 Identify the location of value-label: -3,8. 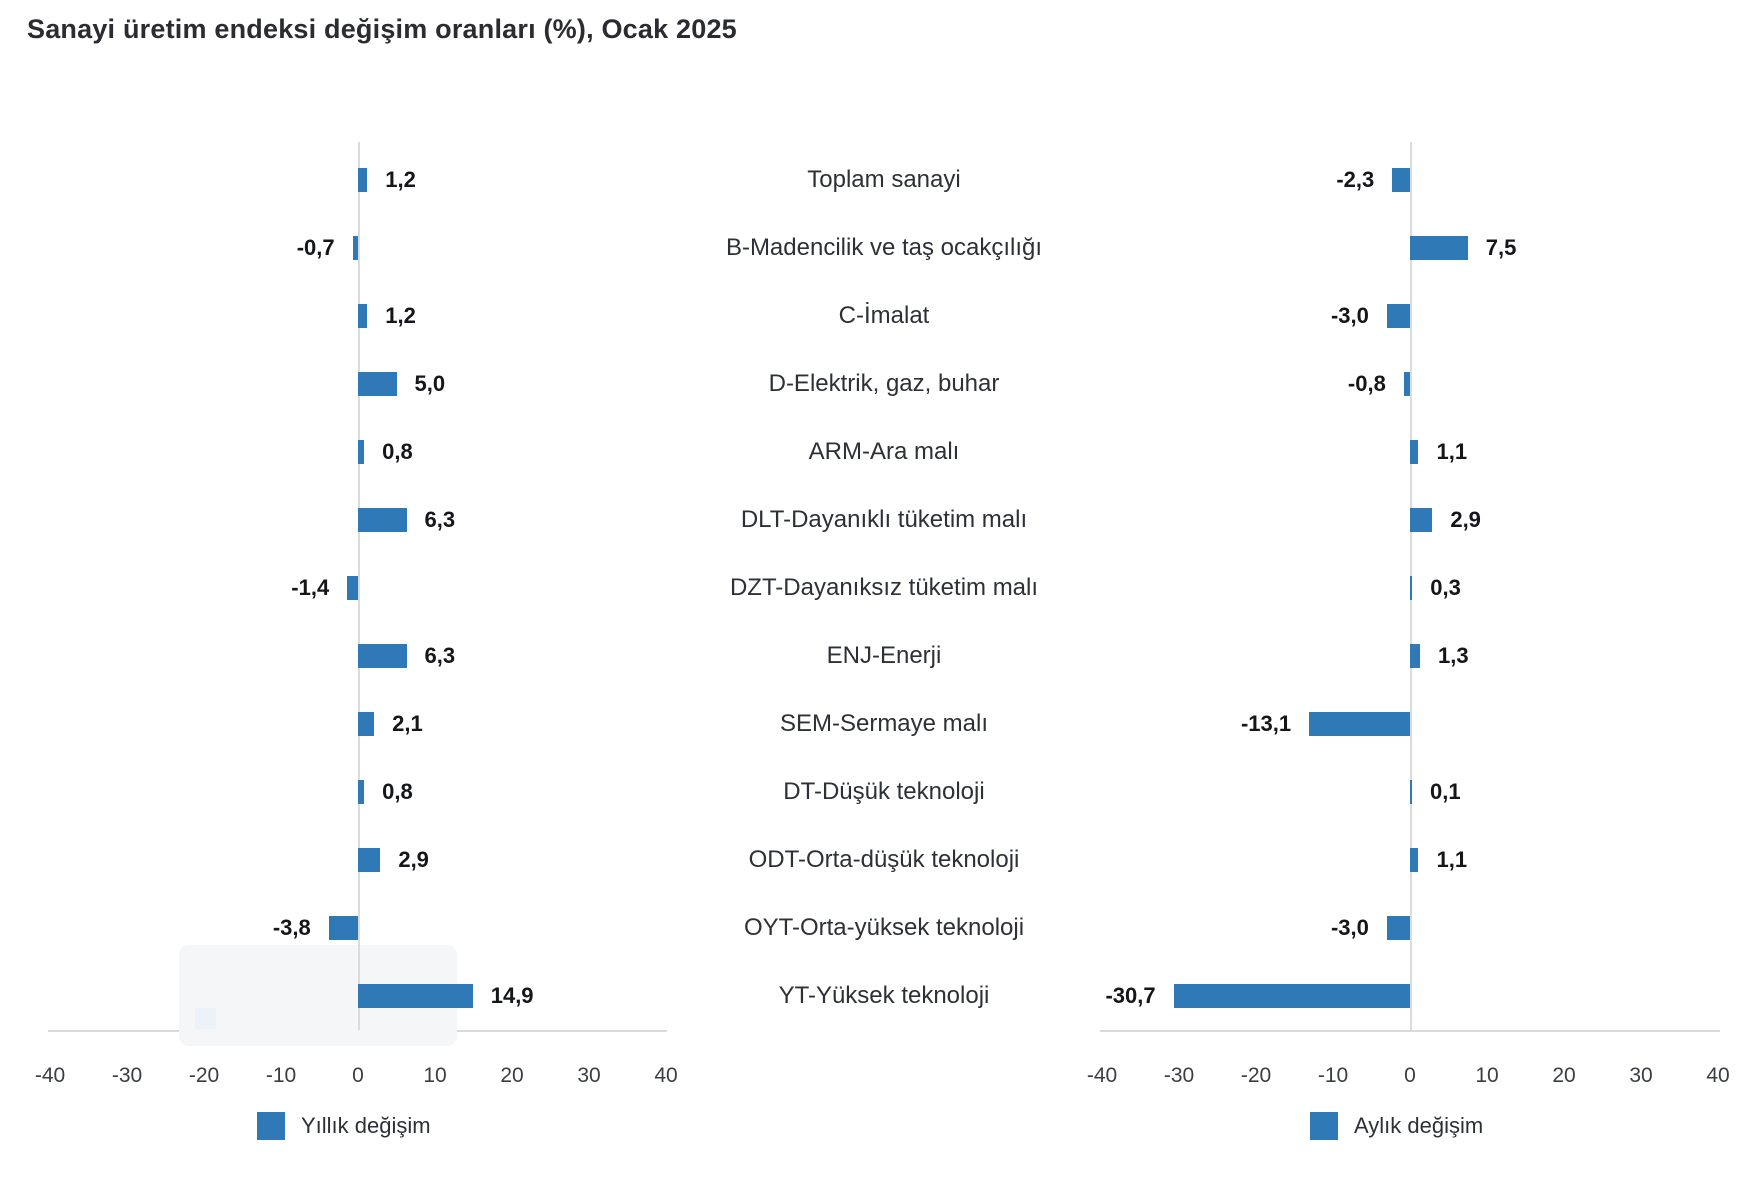
(291, 927).